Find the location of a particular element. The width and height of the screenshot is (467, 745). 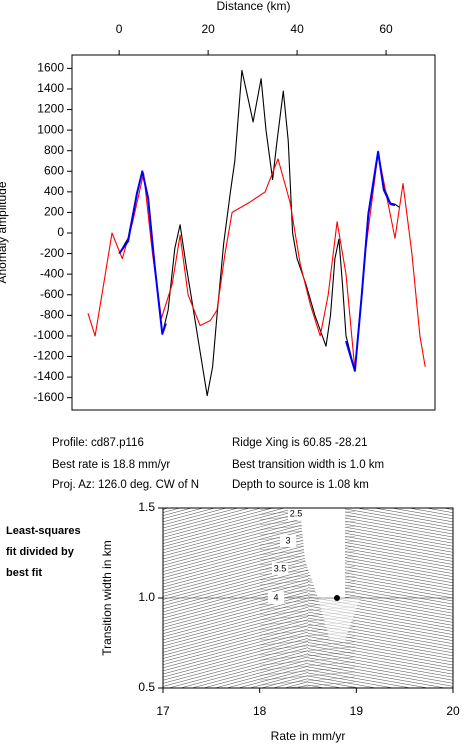

y-tick-label: 1.0 is located at coordinates (146, 597).